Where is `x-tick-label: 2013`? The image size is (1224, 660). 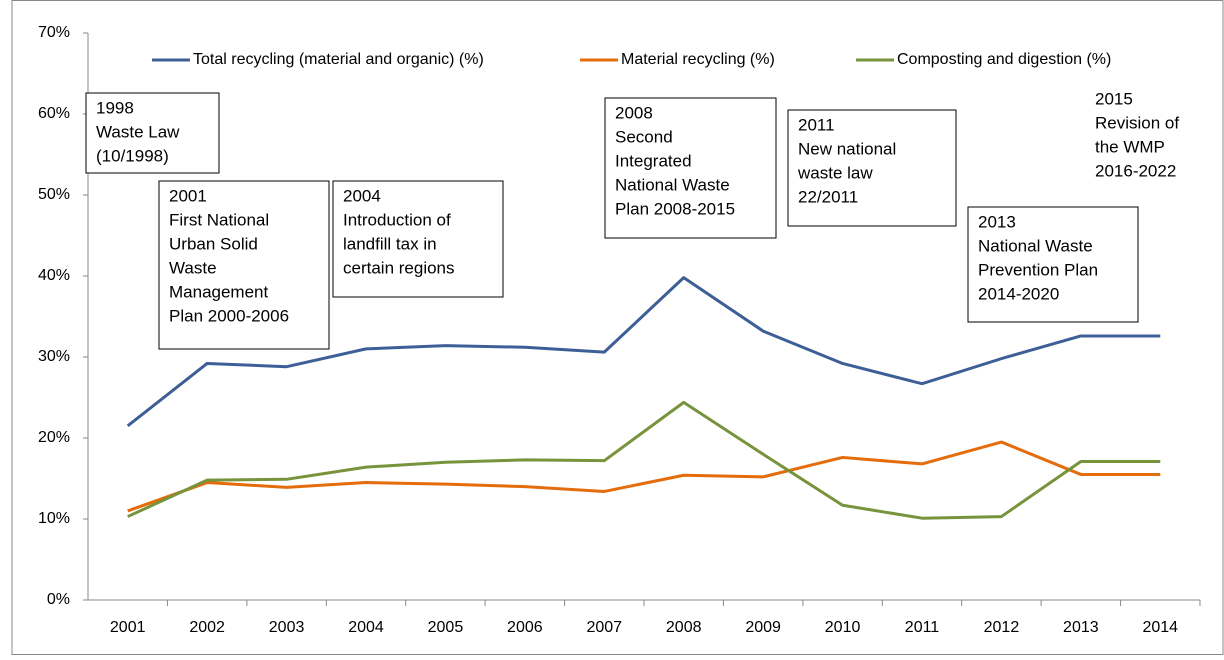 x-tick-label: 2013 is located at coordinates (1081, 627).